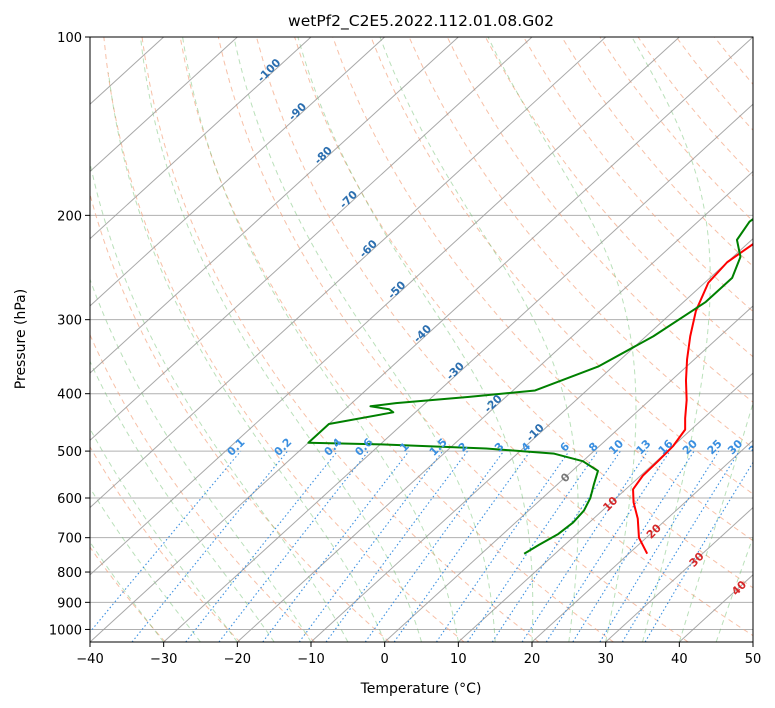 This screenshot has width=775, height=708. I want to click on x-tick-label: −30, so click(163, 659).